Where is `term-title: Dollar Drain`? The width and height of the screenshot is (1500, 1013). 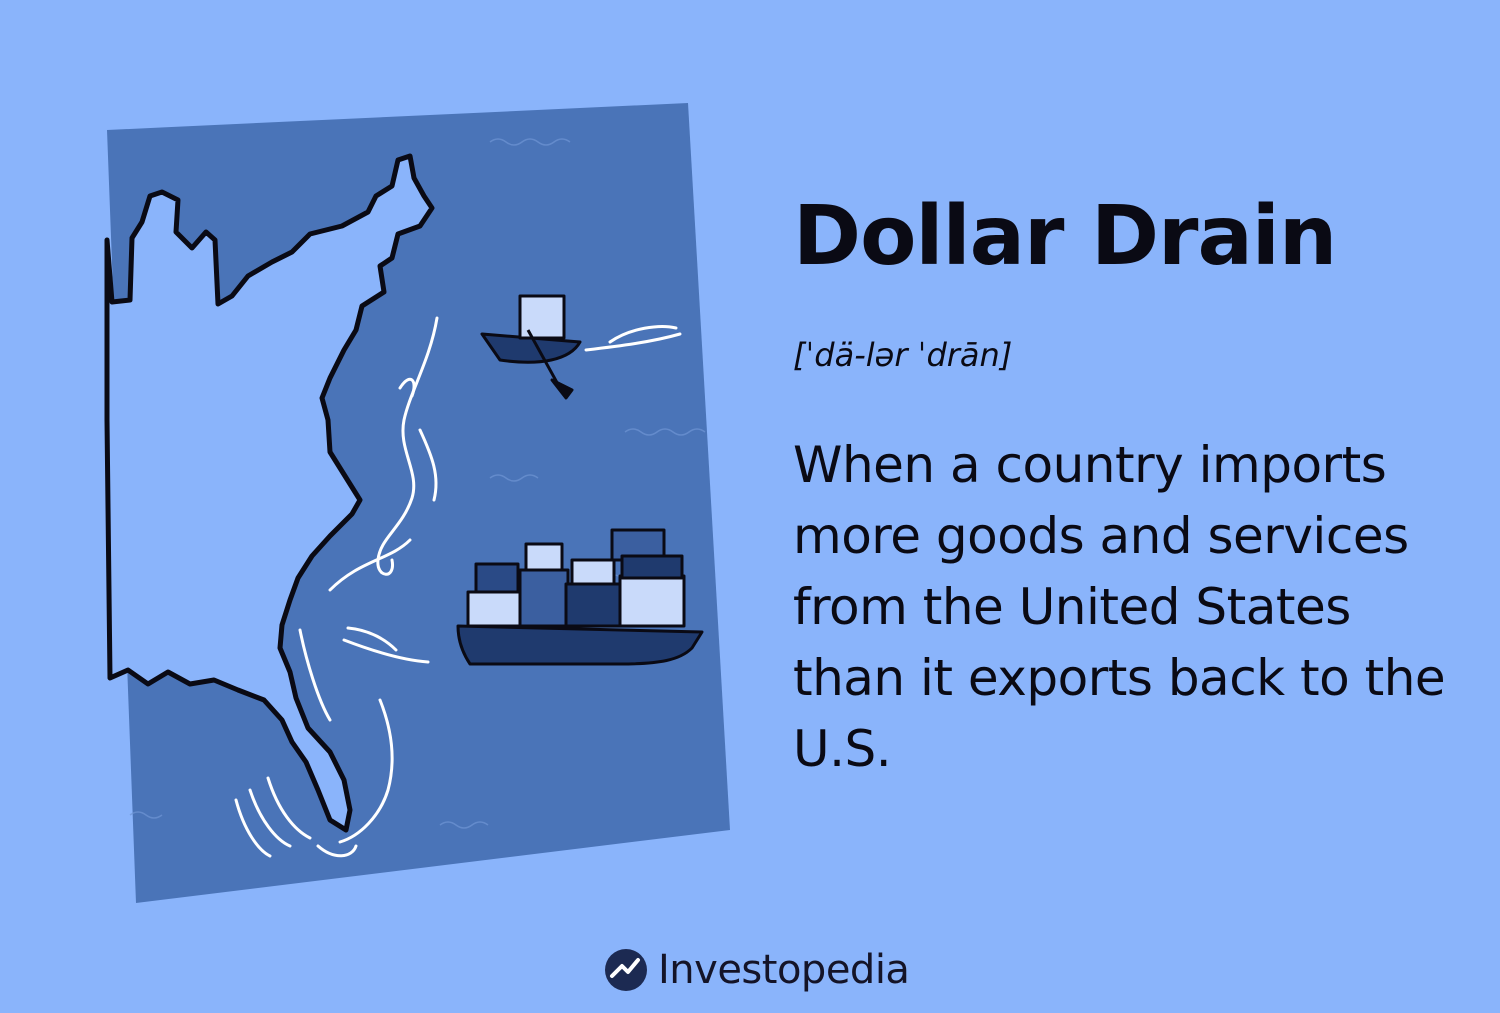 term-title: Dollar Drain is located at coordinates (1065, 236).